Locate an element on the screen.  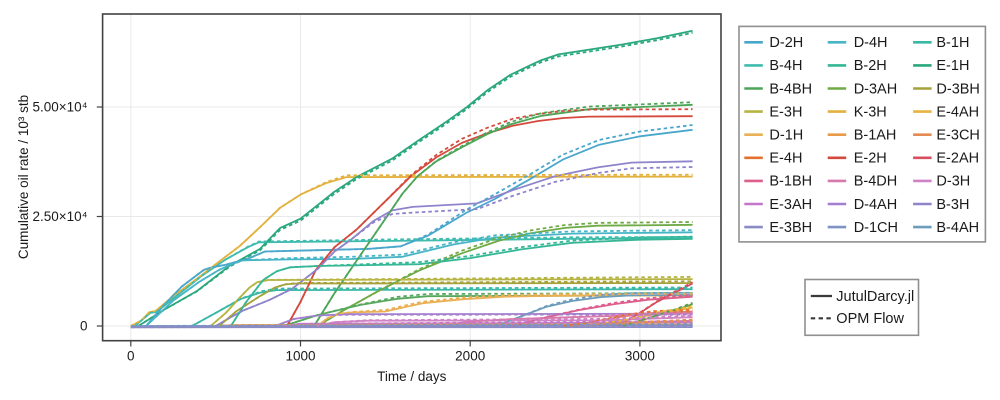
svg-text: K-3H is located at coordinates (870, 112).